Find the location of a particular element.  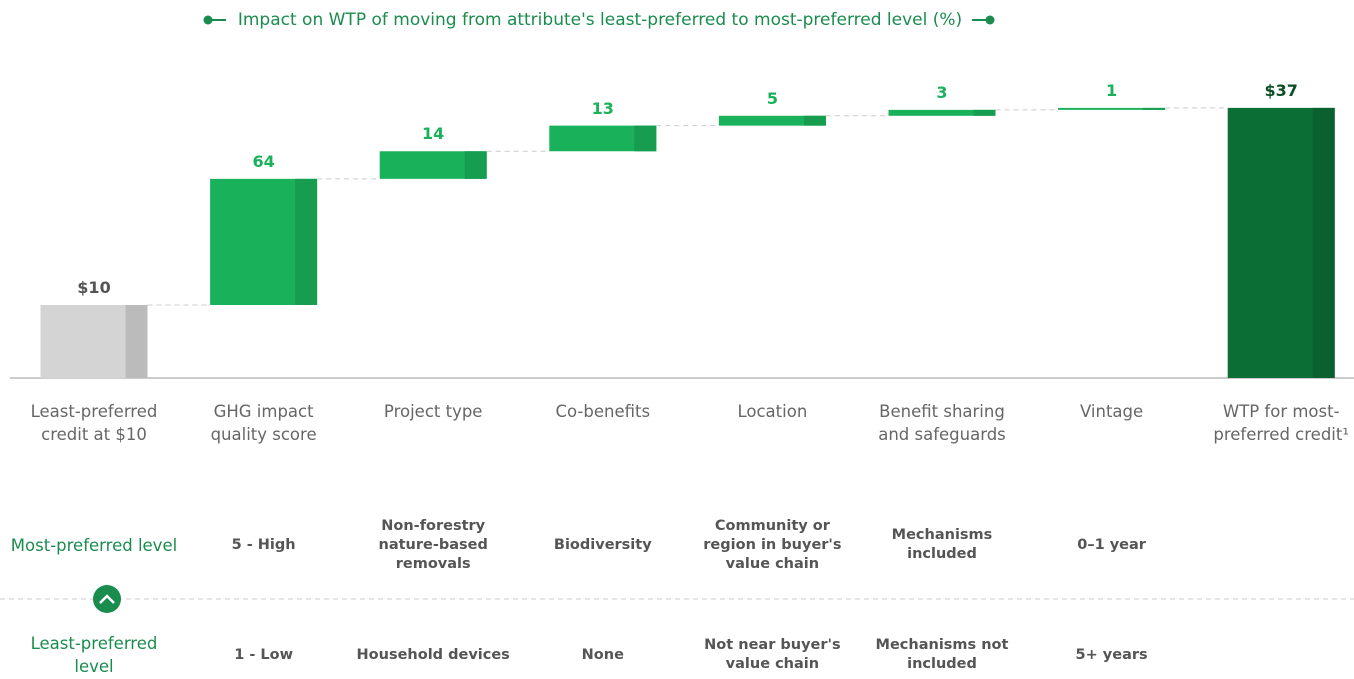

table-cell: None is located at coordinates (602, 654).